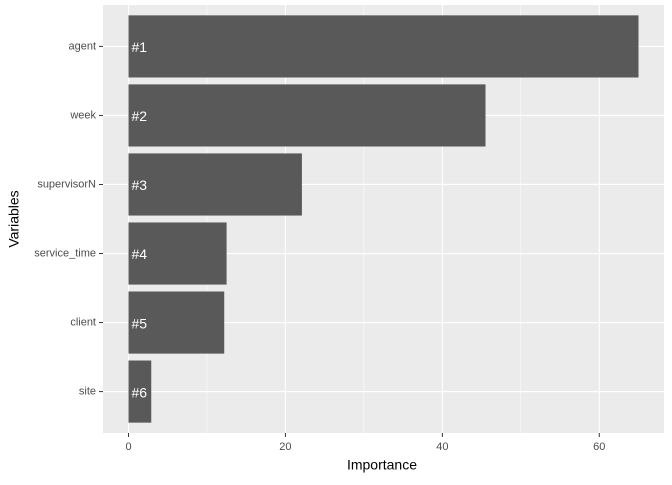 The height and width of the screenshot is (485, 672). What do you see at coordinates (382, 465) in the screenshot?
I see `x-axis-title: Importance` at bounding box center [382, 465].